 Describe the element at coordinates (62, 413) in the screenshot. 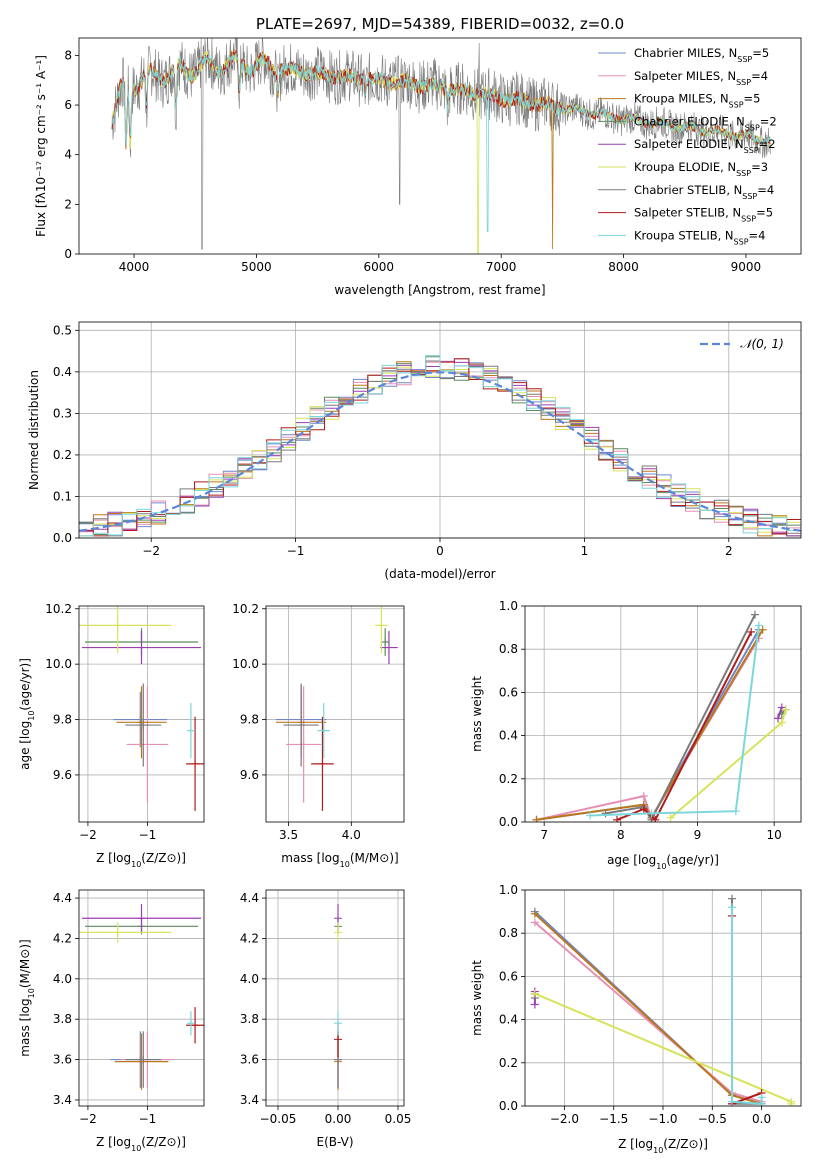

I see `y-tick-label: 0.3` at that location.